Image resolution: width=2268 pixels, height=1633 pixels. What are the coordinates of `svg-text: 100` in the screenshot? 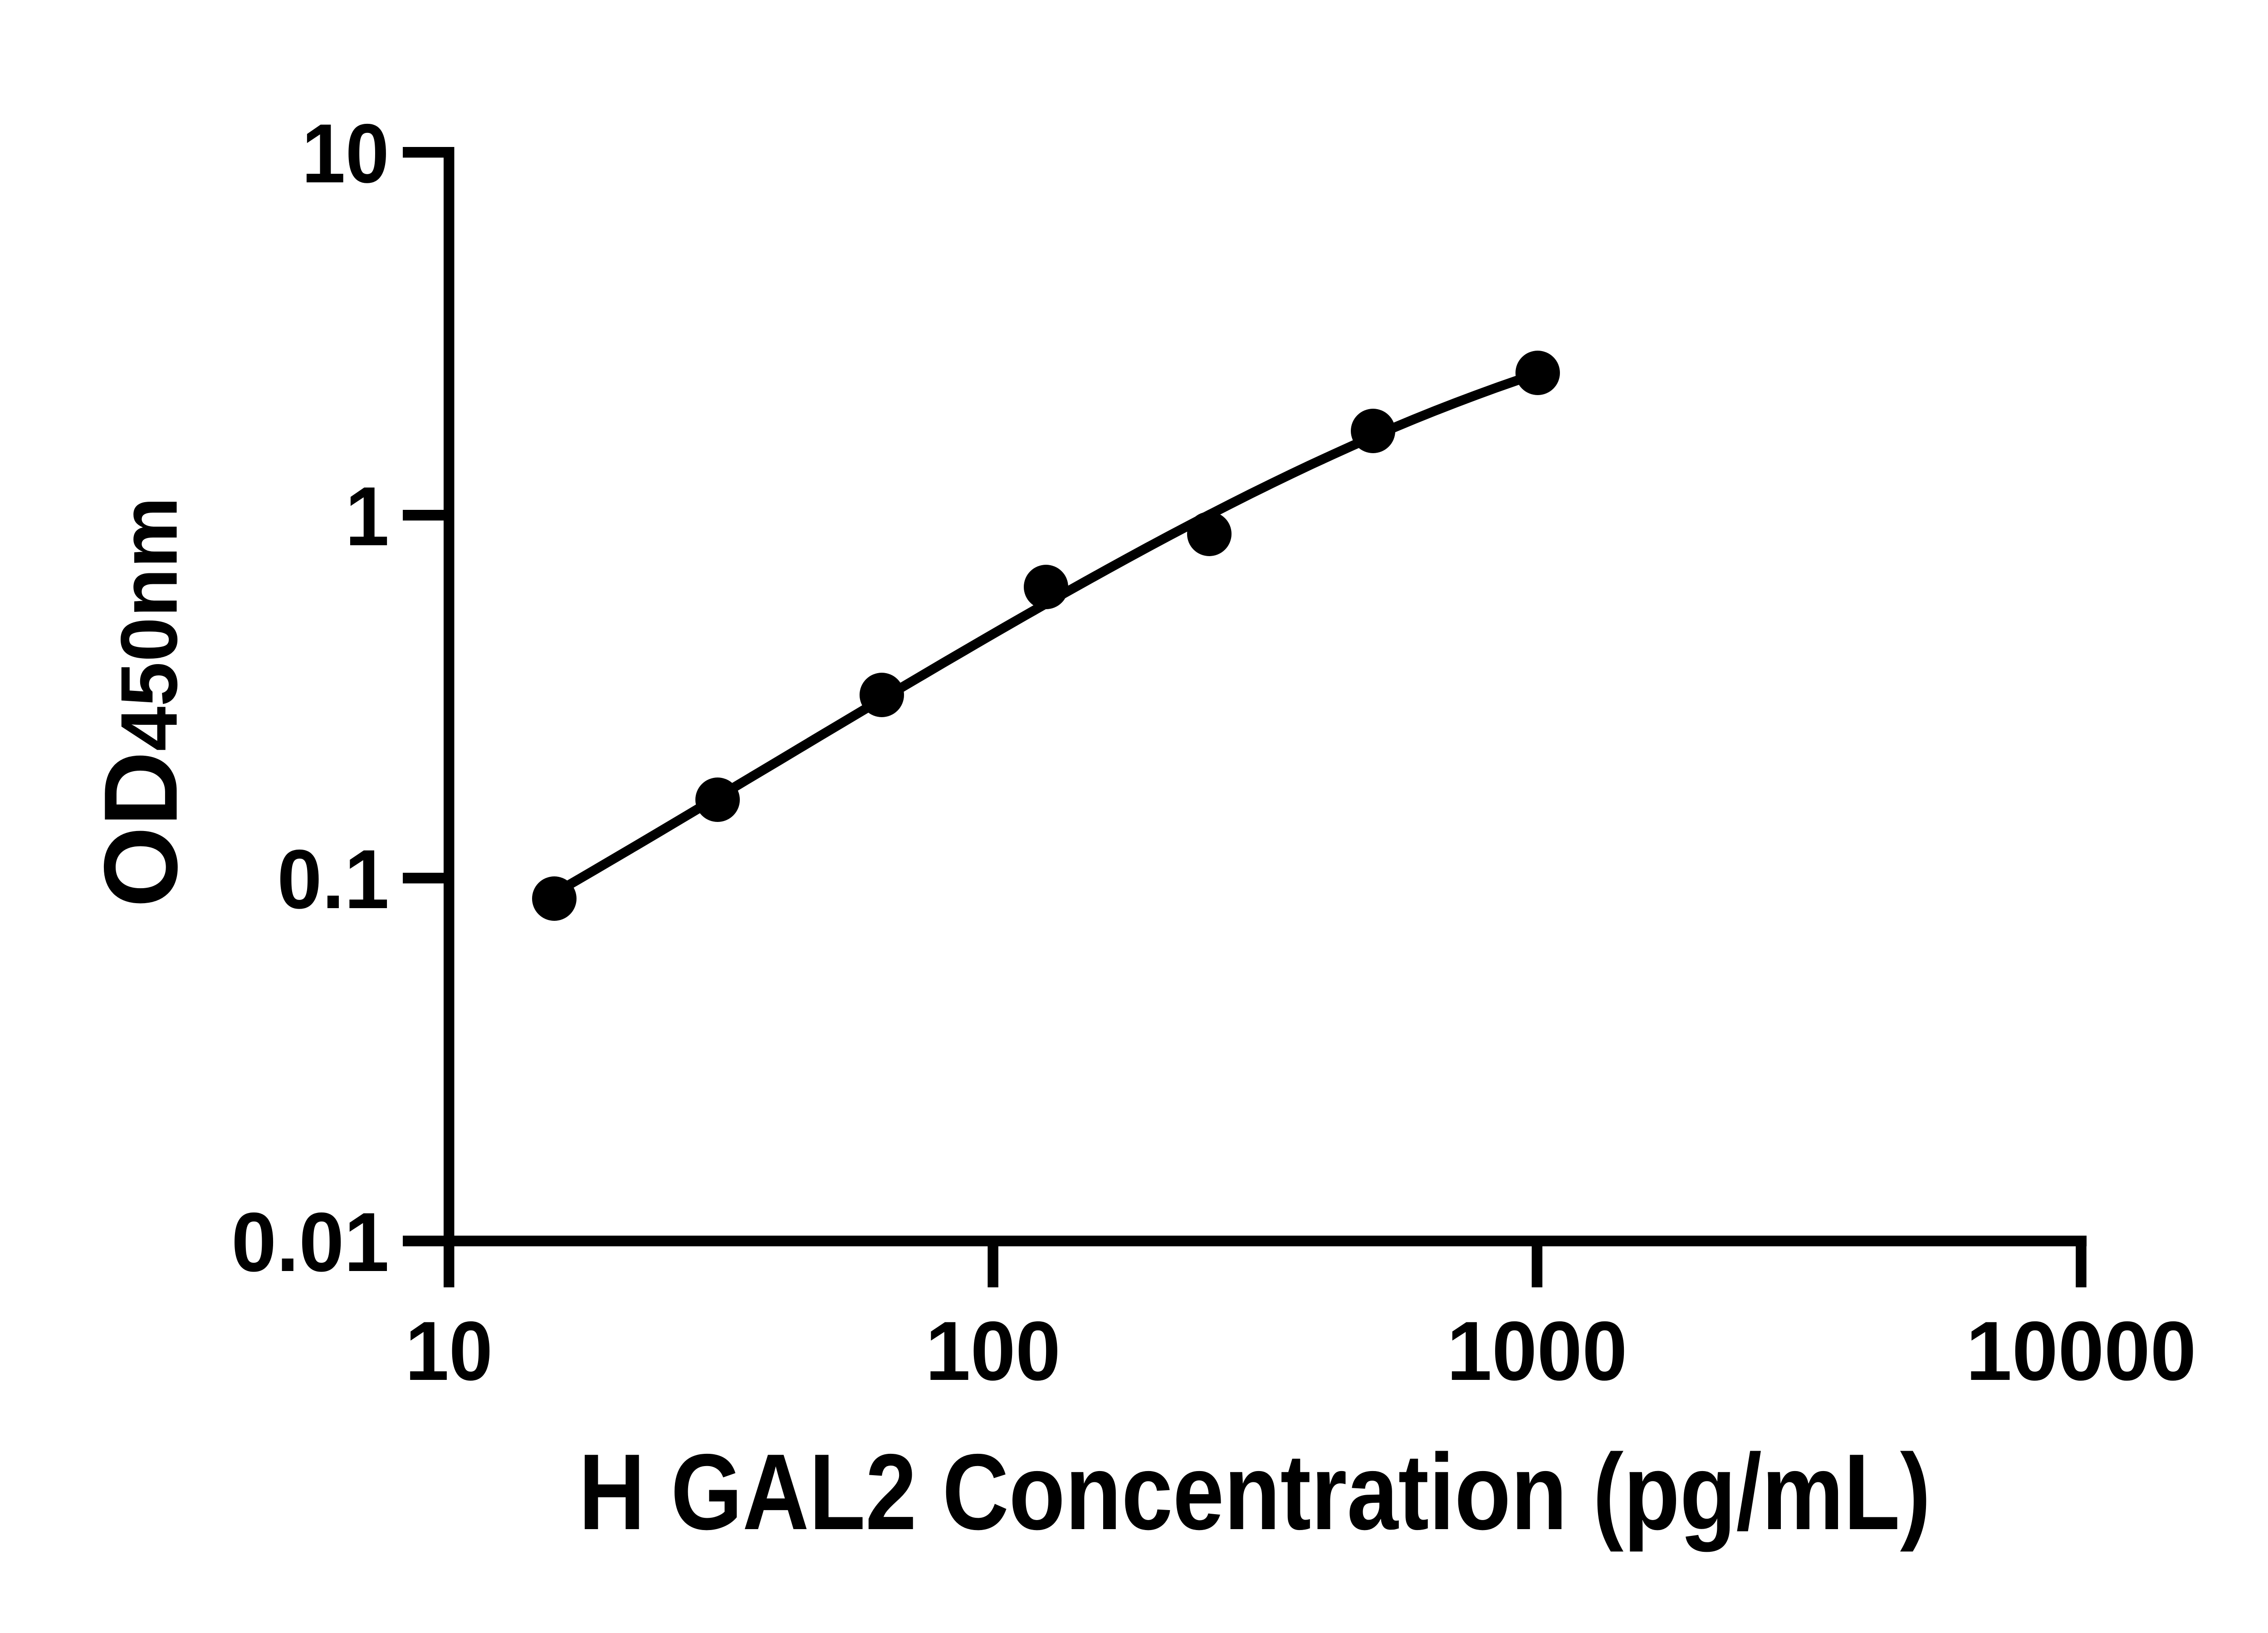 It's located at (993, 1351).